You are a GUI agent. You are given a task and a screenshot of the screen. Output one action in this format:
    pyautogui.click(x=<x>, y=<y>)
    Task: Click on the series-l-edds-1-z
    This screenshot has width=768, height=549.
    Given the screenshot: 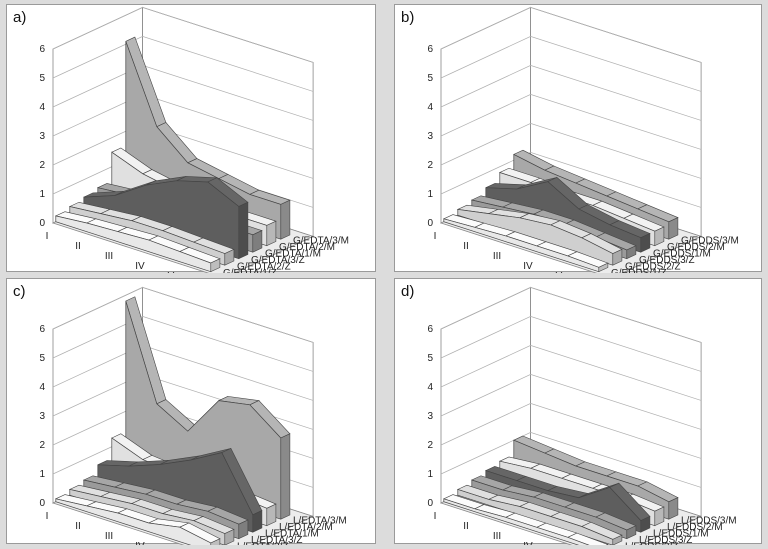 What is the action you would take?
    pyautogui.click(x=525, y=519)
    